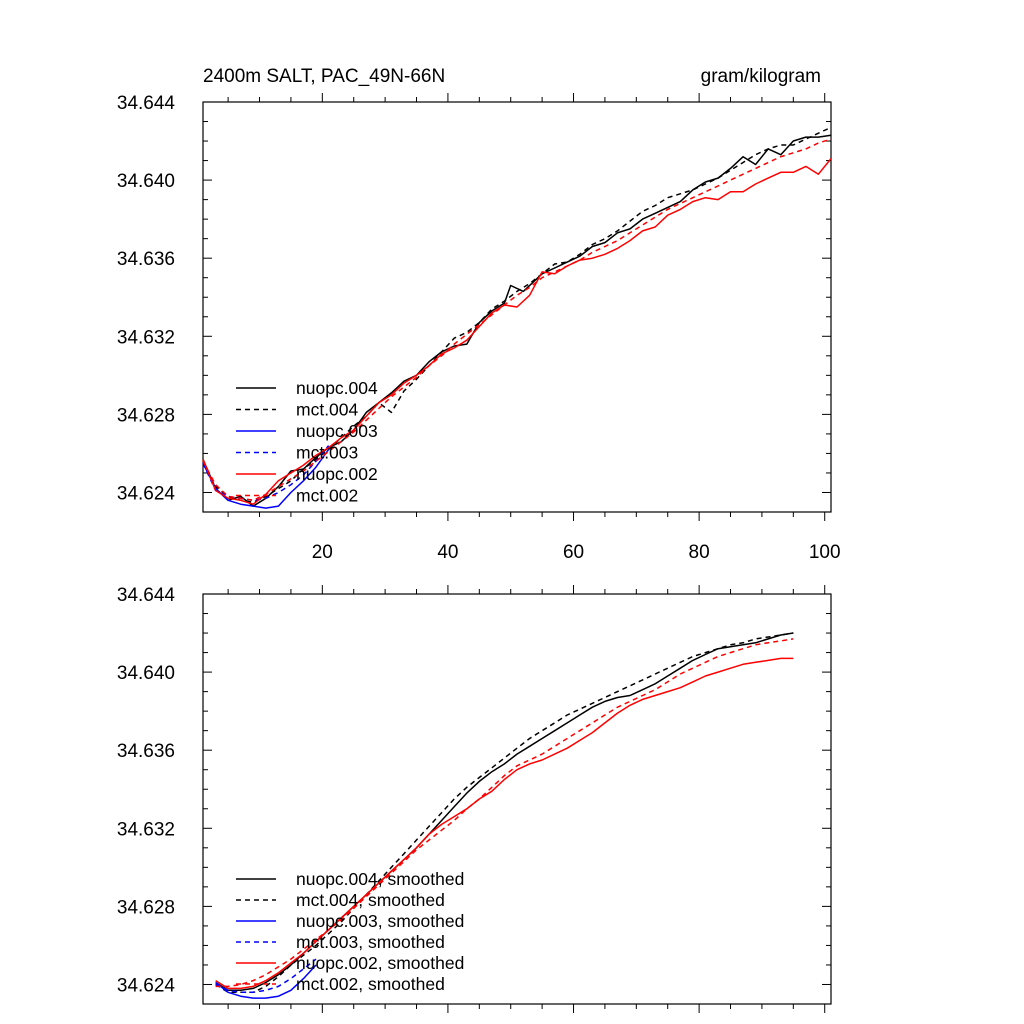  Describe the element at coordinates (322, 552) in the screenshot. I see `x-tick-label: 20` at that location.